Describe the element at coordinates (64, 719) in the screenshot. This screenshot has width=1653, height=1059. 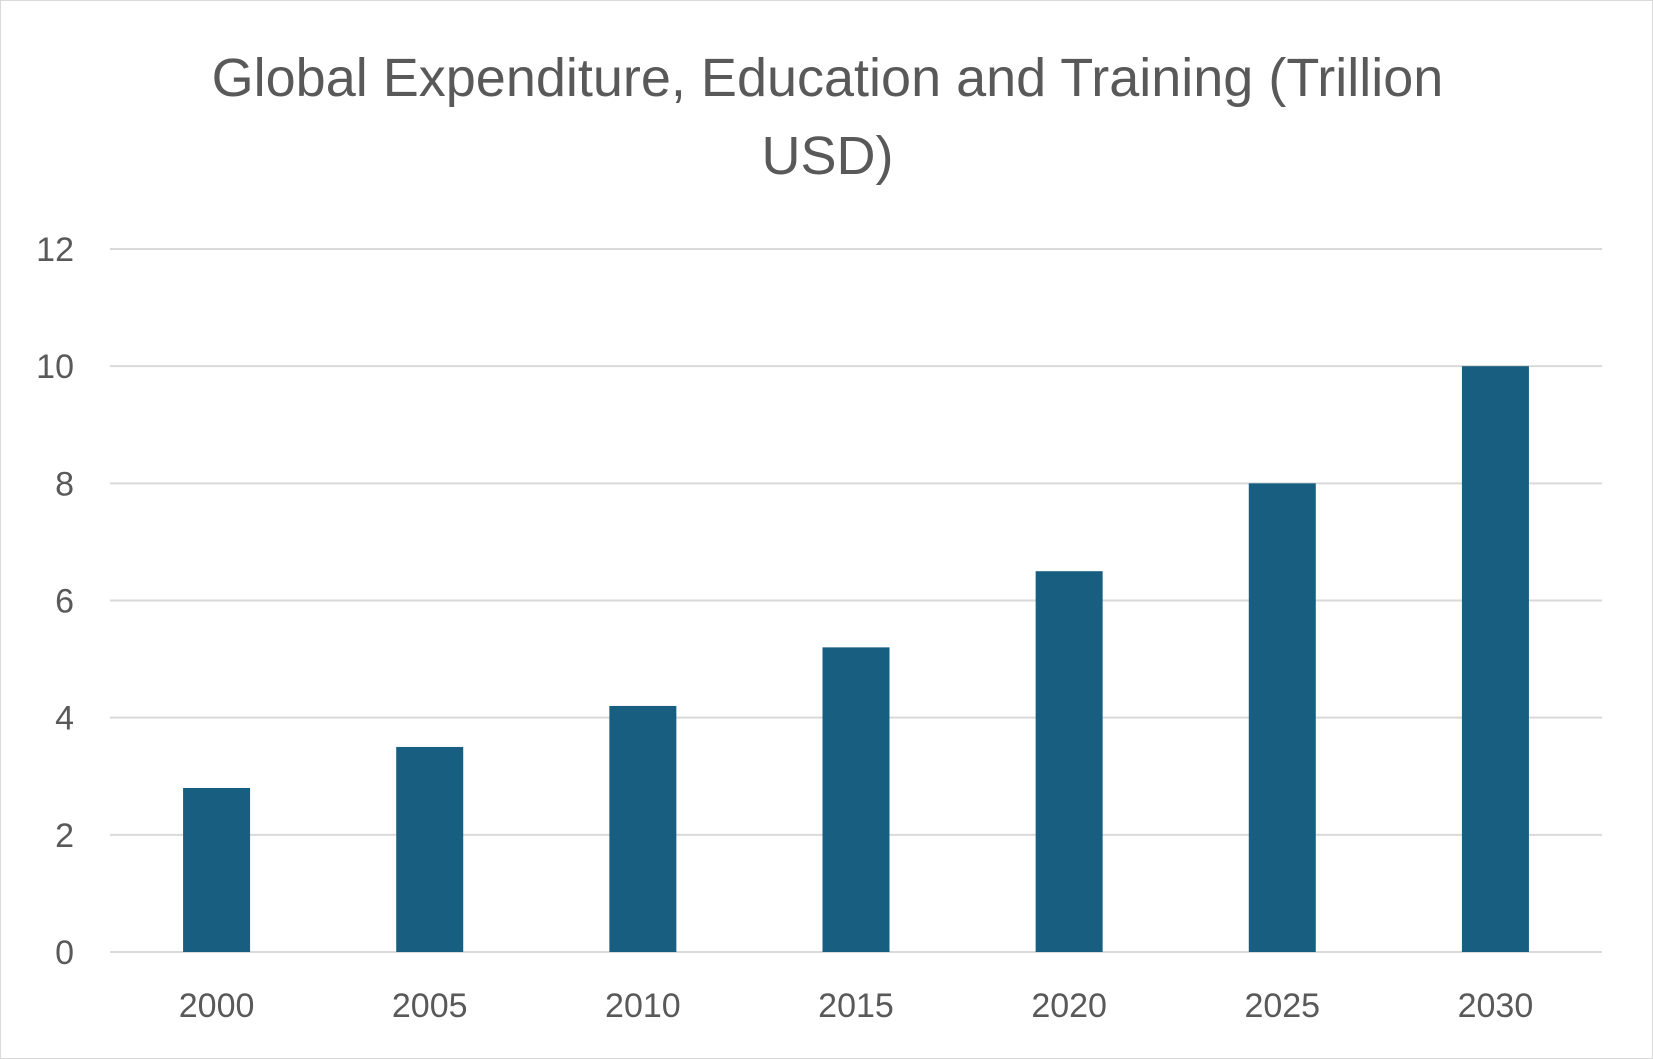
I see `y-tick-label: 4` at that location.